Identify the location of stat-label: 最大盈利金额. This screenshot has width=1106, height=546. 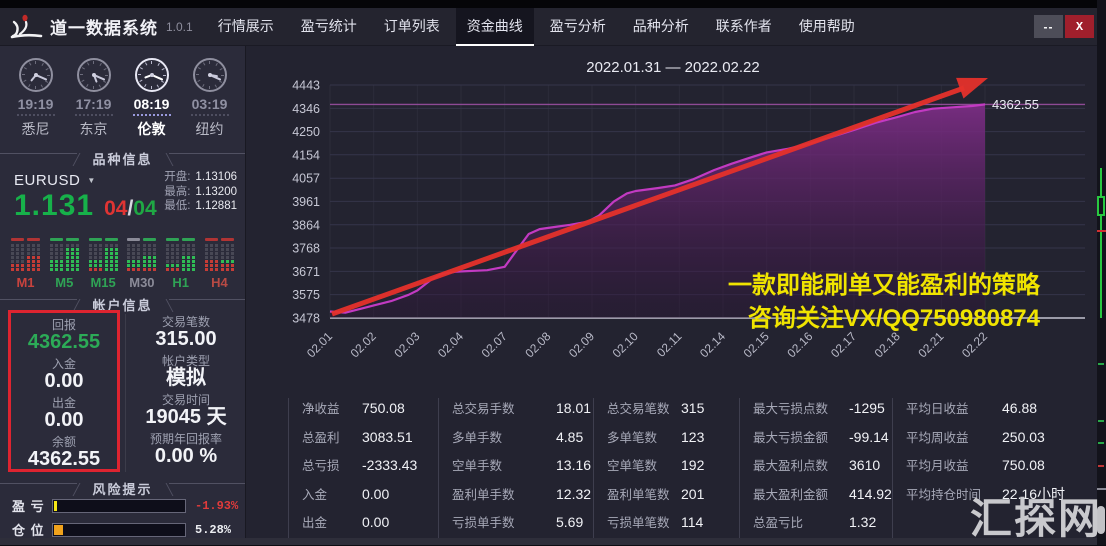
(791, 494).